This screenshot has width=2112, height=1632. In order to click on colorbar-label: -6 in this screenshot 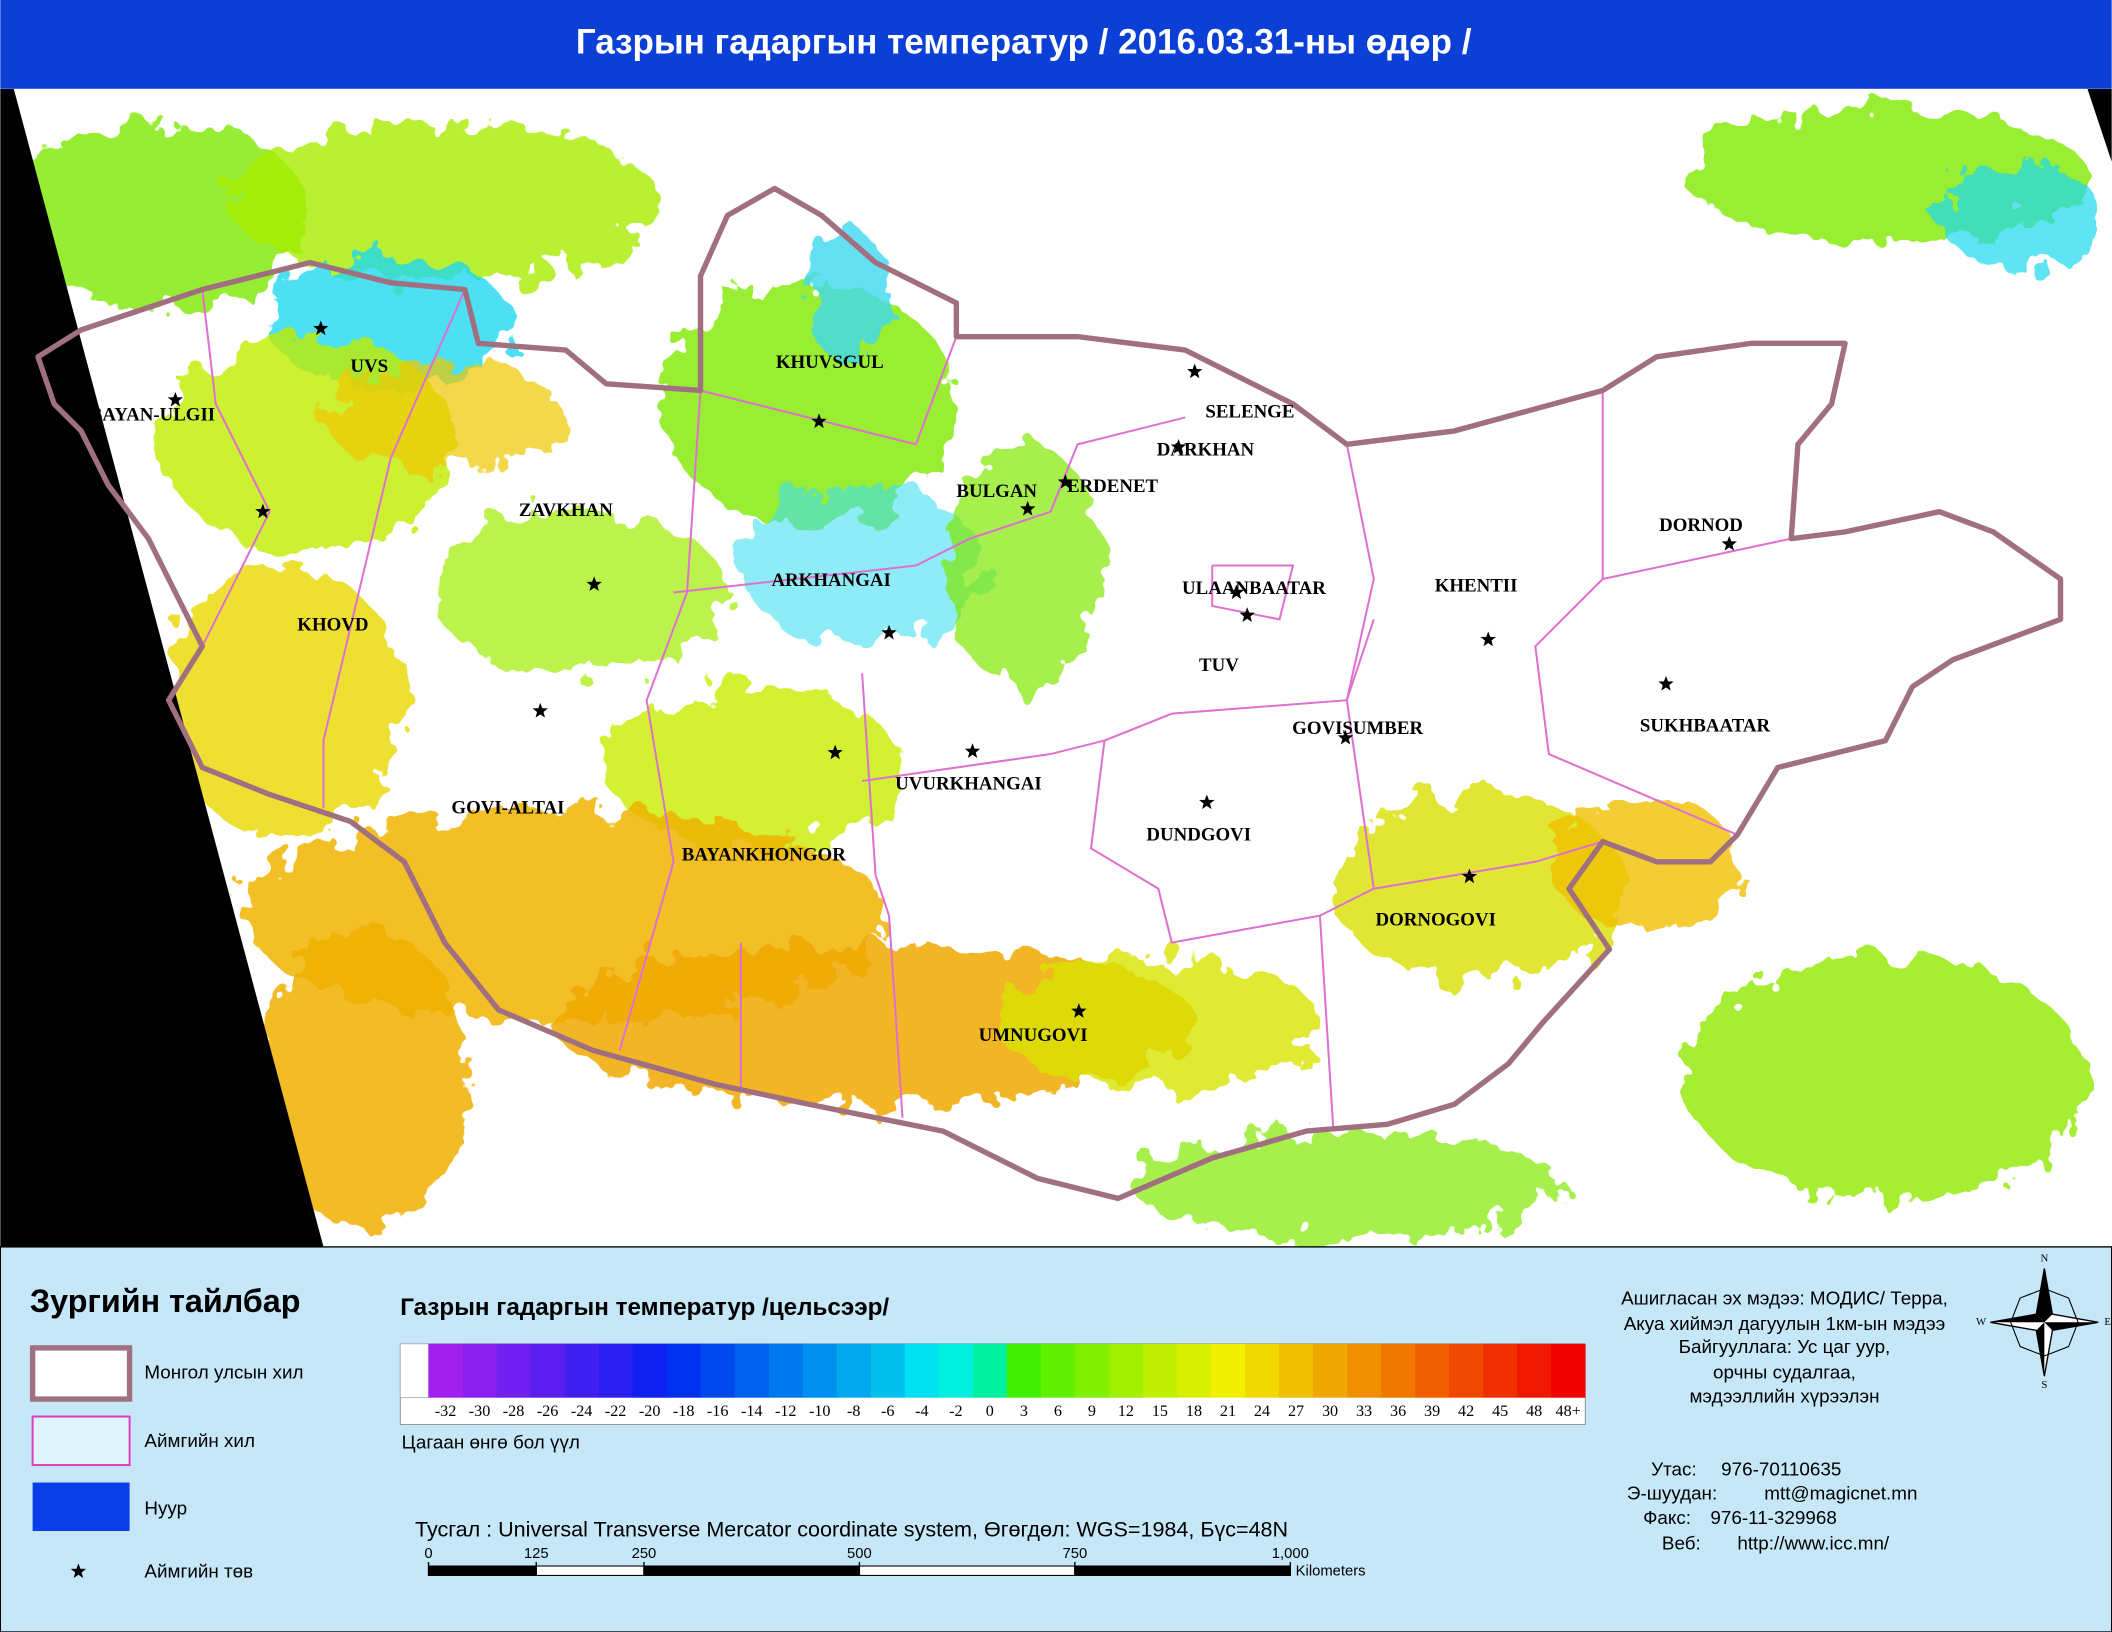, I will do `click(887, 1411)`.